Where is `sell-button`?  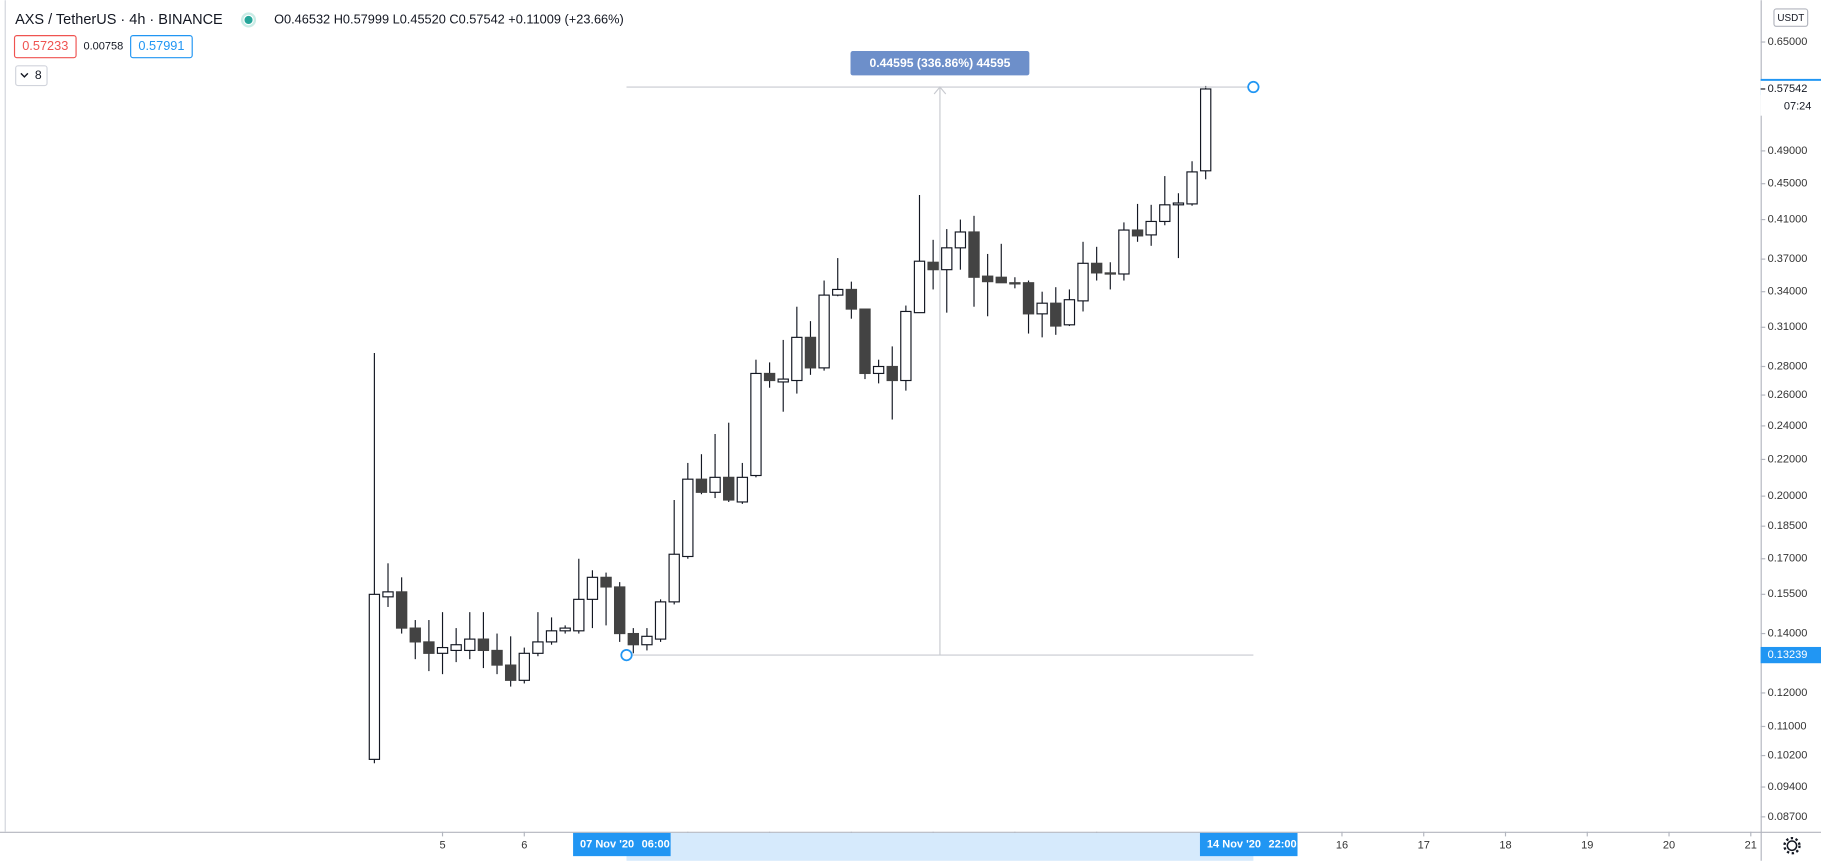 sell-button is located at coordinates (45, 47).